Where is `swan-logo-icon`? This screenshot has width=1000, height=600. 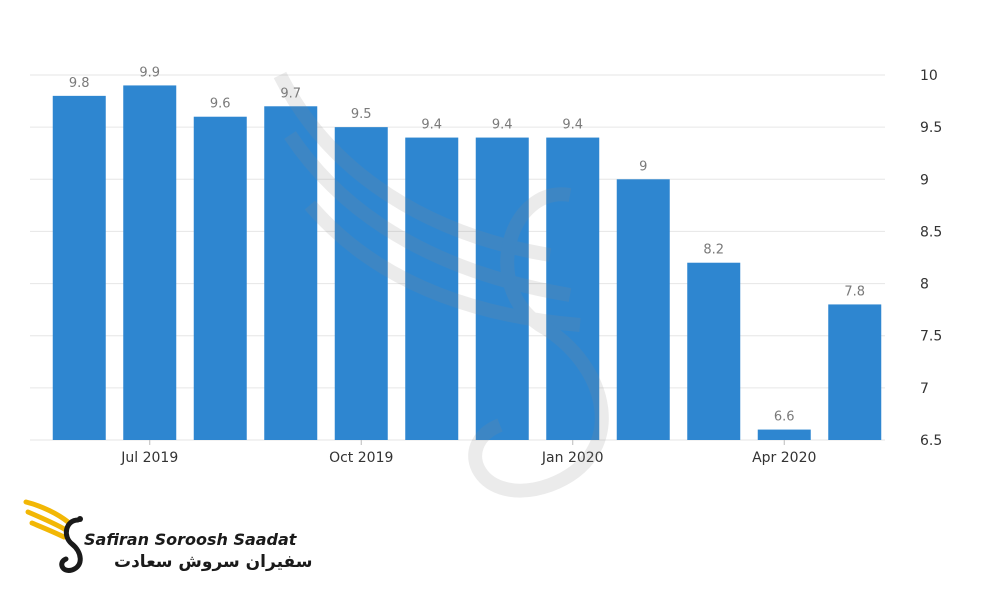 swan-logo-icon is located at coordinates (53, 536).